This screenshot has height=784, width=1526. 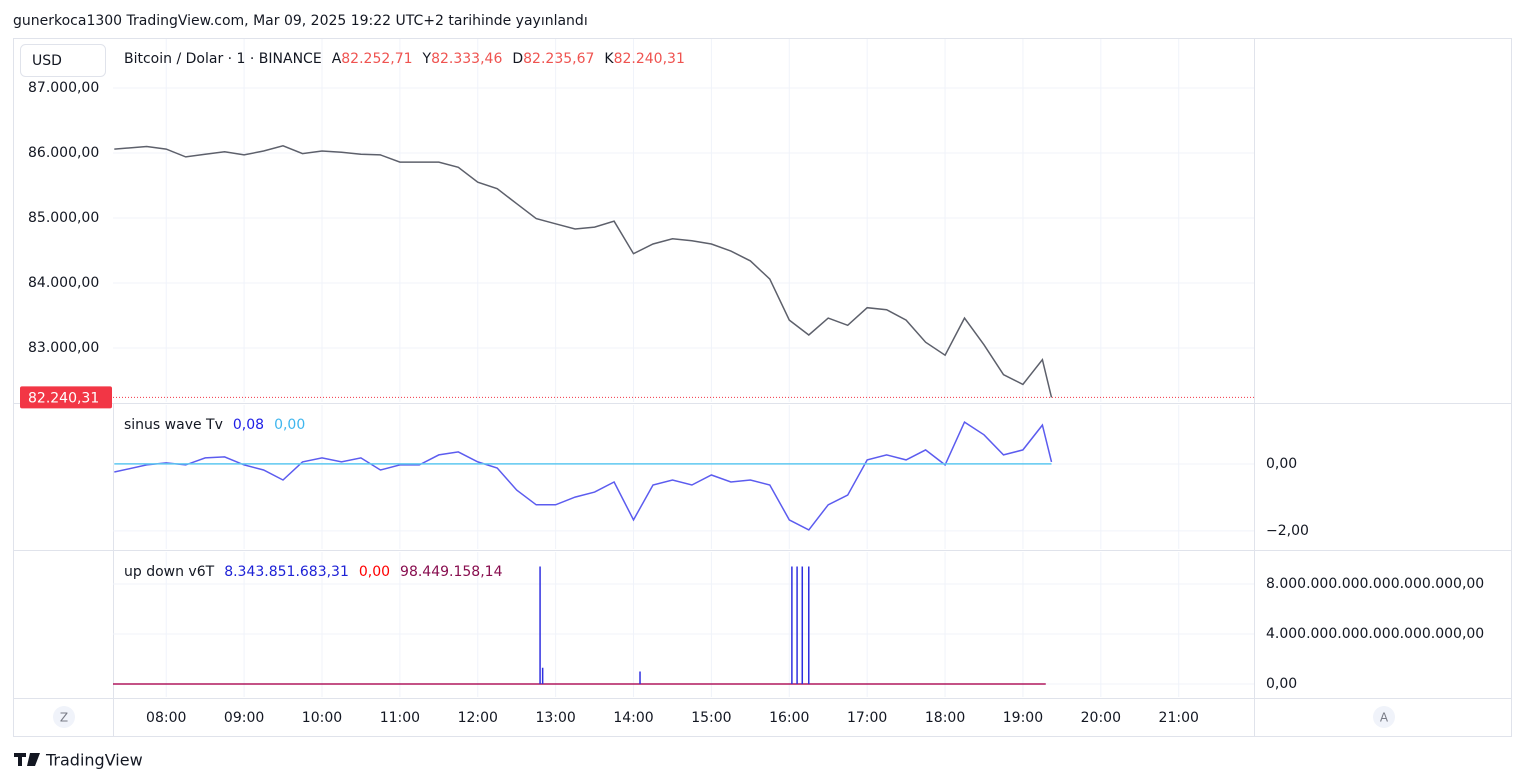 What do you see at coordinates (555, 718) in the screenshot?
I see `x-tick-label: 13:00` at bounding box center [555, 718].